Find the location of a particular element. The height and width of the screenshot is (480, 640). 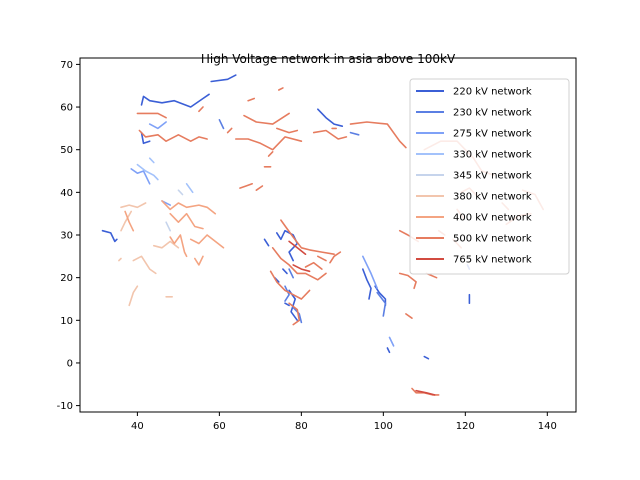

legend-box is located at coordinates (489, 176).